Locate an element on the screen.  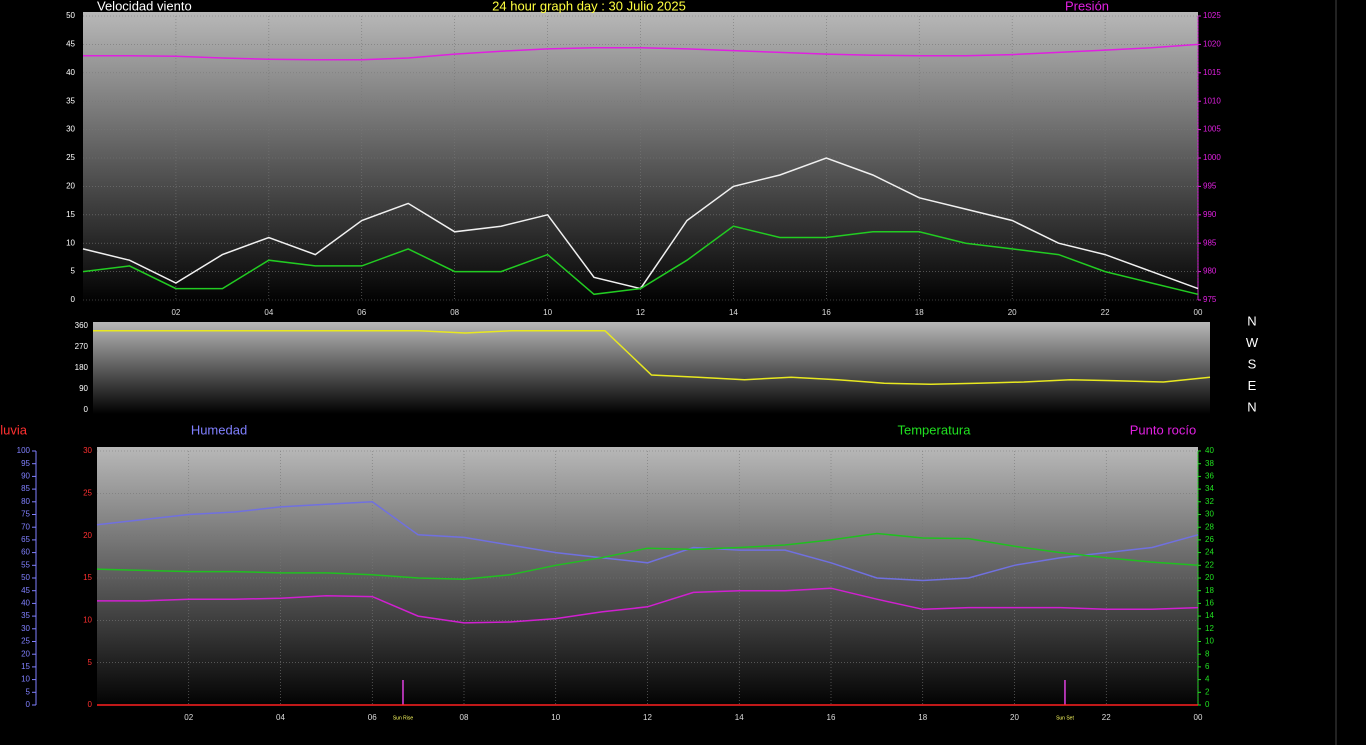
y3-tick-label: 5 is located at coordinates (28, 691).